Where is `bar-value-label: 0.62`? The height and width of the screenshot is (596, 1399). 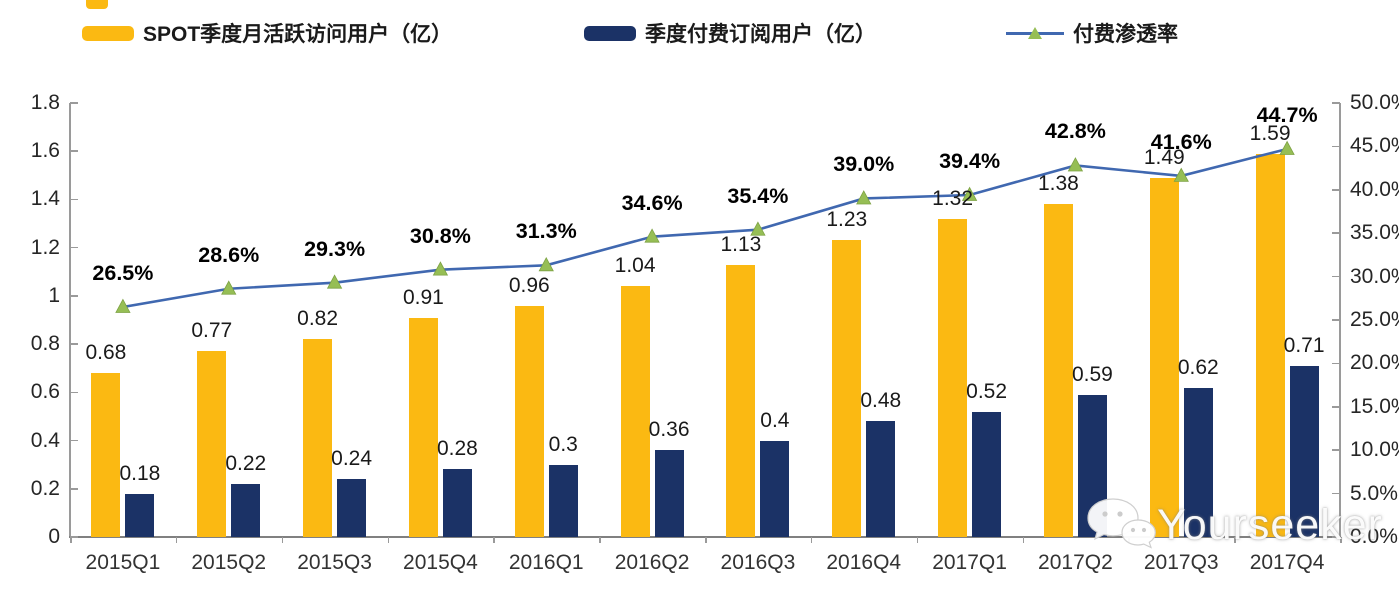
bar-value-label: 0.62 is located at coordinates (1198, 367).